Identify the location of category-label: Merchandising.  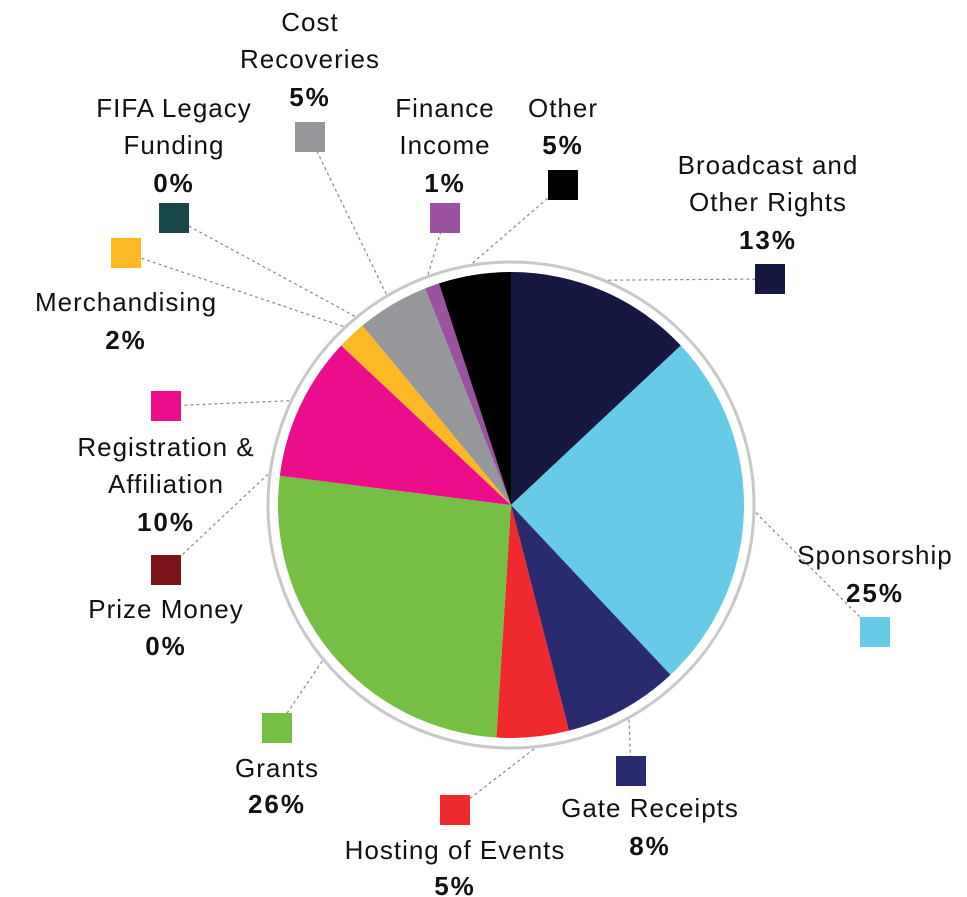
(126, 302).